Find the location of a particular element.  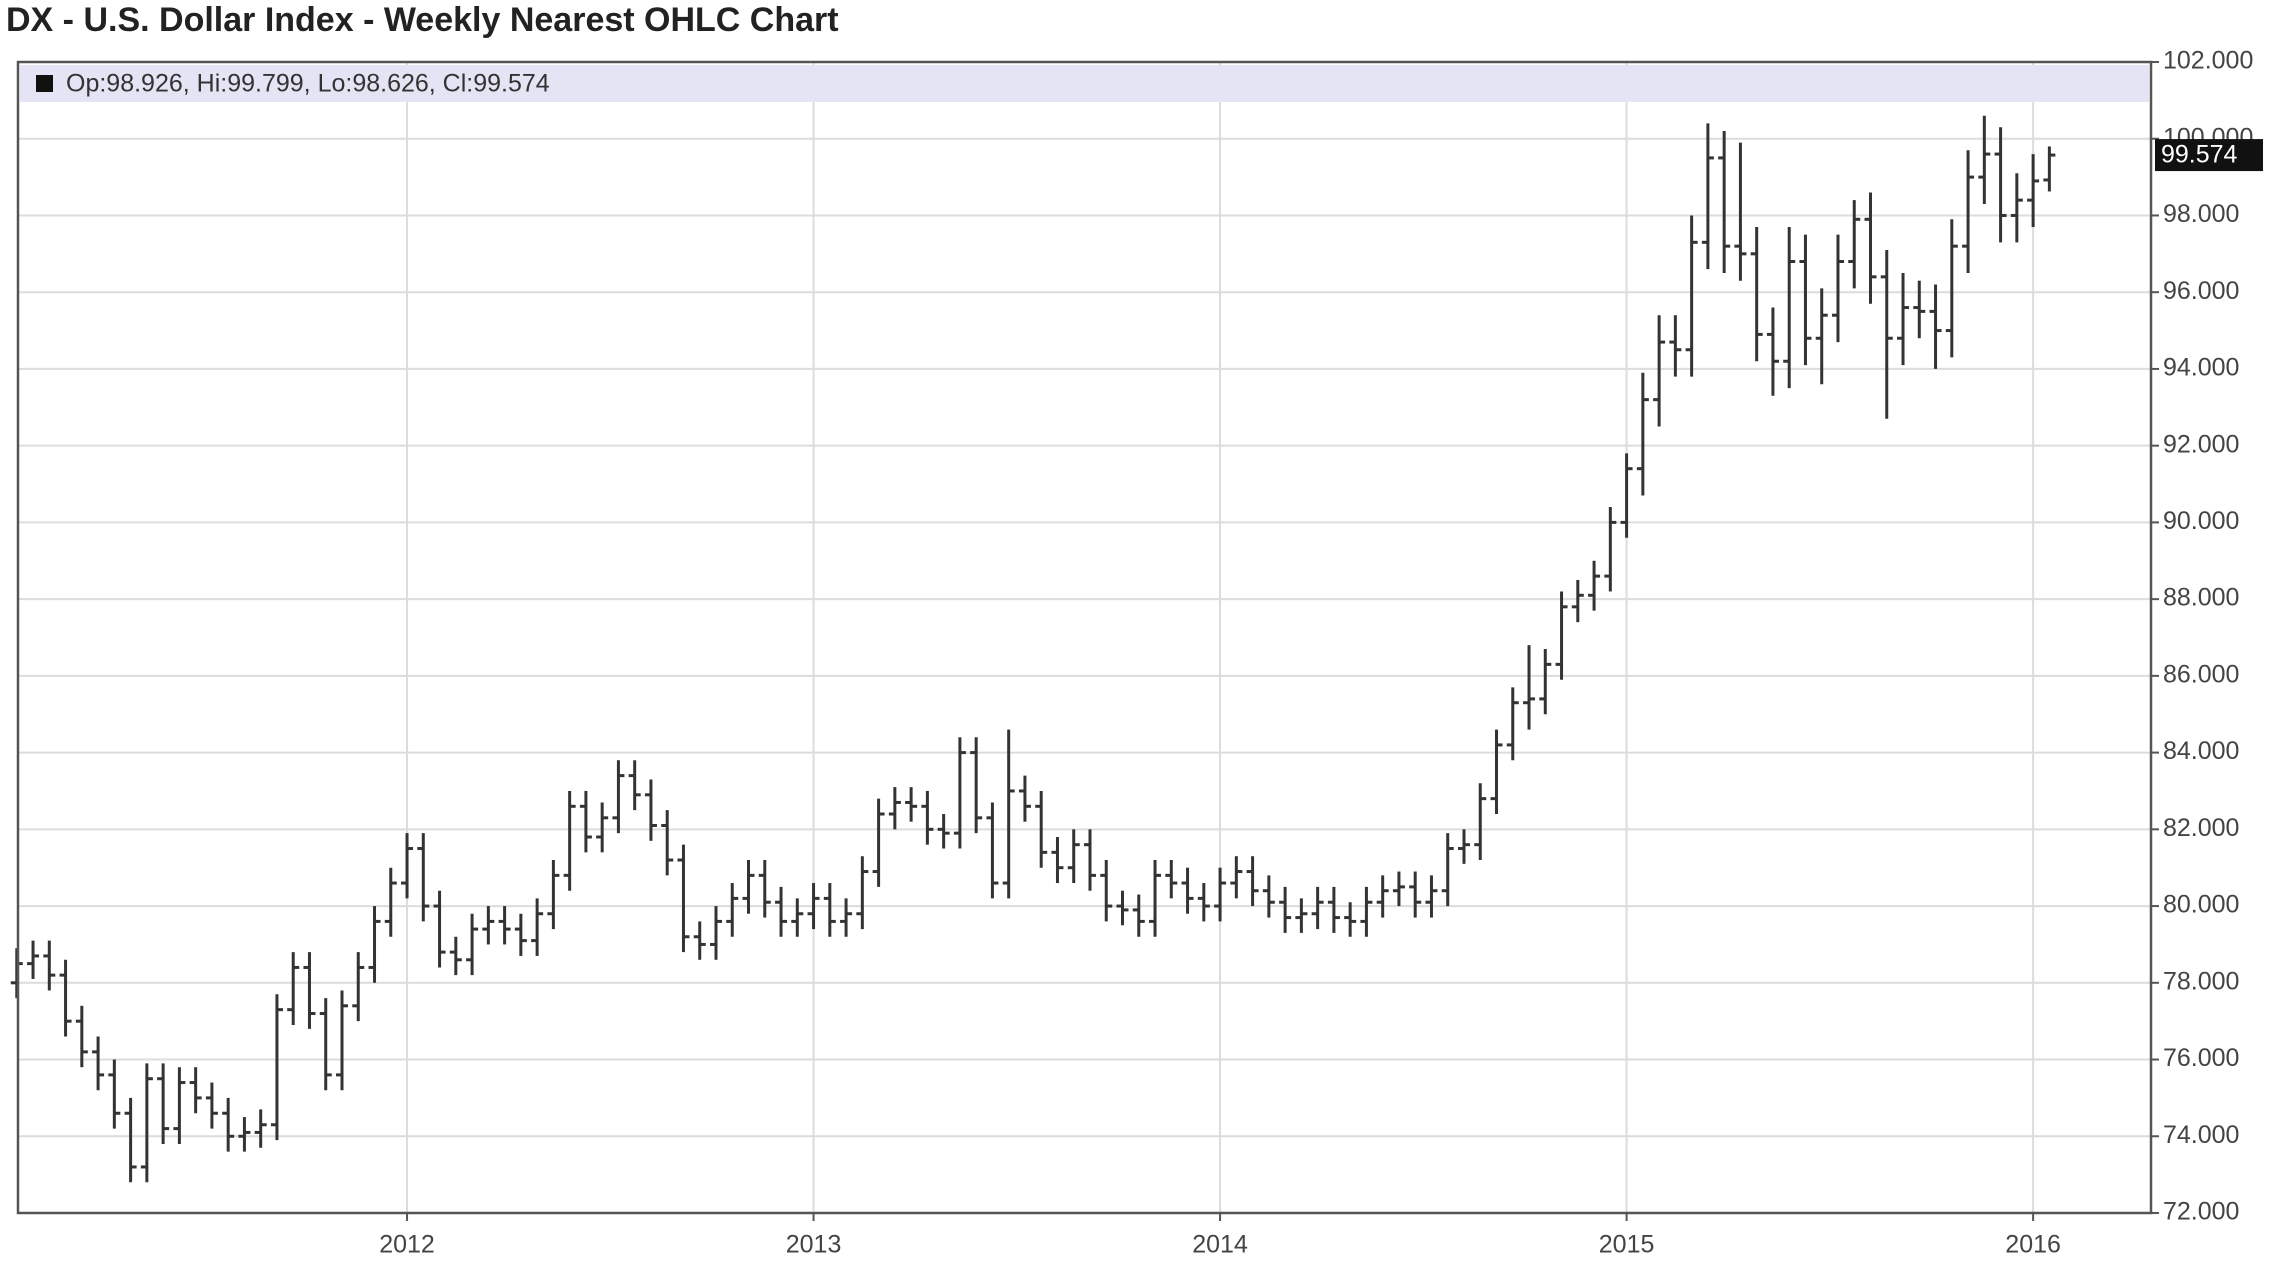

y-tick-label: 96.000 is located at coordinates (2201, 291).